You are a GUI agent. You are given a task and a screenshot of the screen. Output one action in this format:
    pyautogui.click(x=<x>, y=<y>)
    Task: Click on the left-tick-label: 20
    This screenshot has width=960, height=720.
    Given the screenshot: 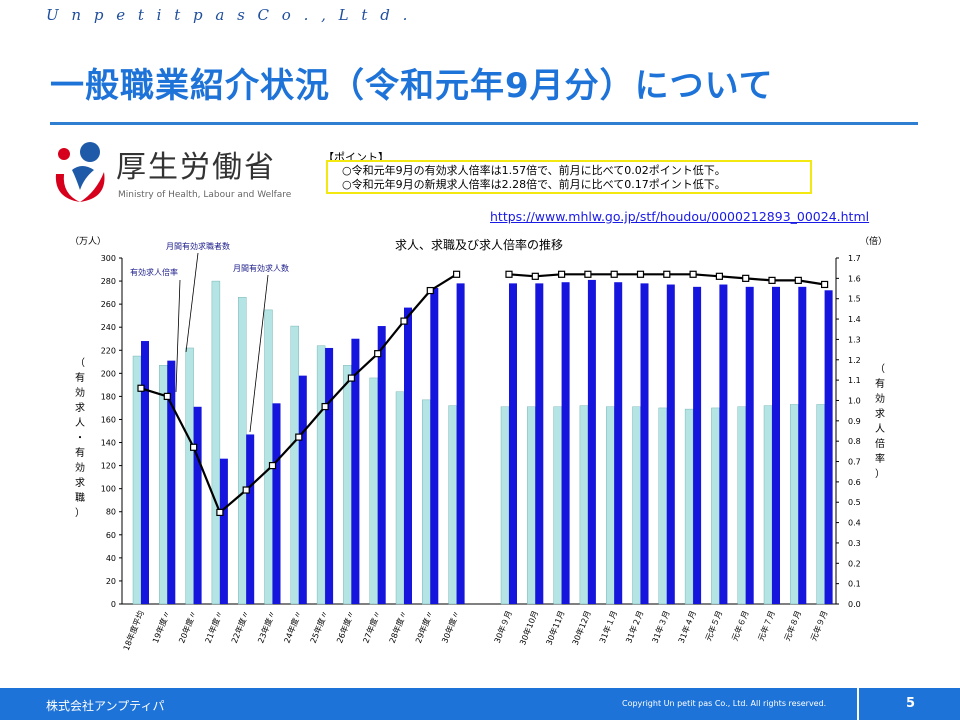 What is the action you would take?
    pyautogui.click(x=111, y=581)
    